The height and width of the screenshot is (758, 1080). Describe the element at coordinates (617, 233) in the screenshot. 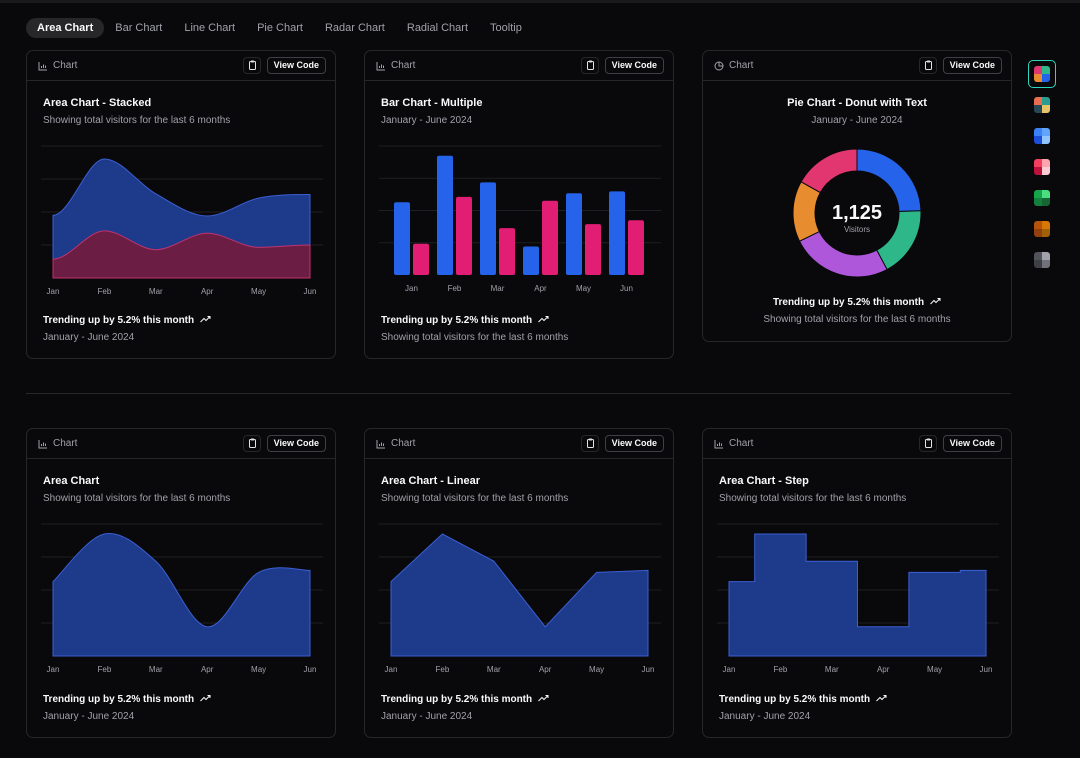

I see `desktop-bar` at that location.